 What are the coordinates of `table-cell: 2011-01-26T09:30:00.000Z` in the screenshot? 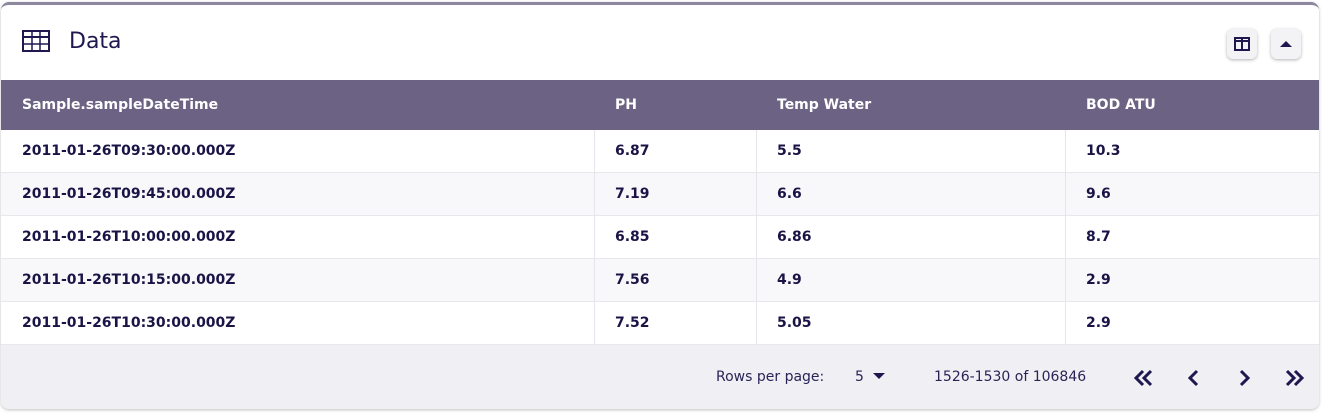 It's located at (129, 151).